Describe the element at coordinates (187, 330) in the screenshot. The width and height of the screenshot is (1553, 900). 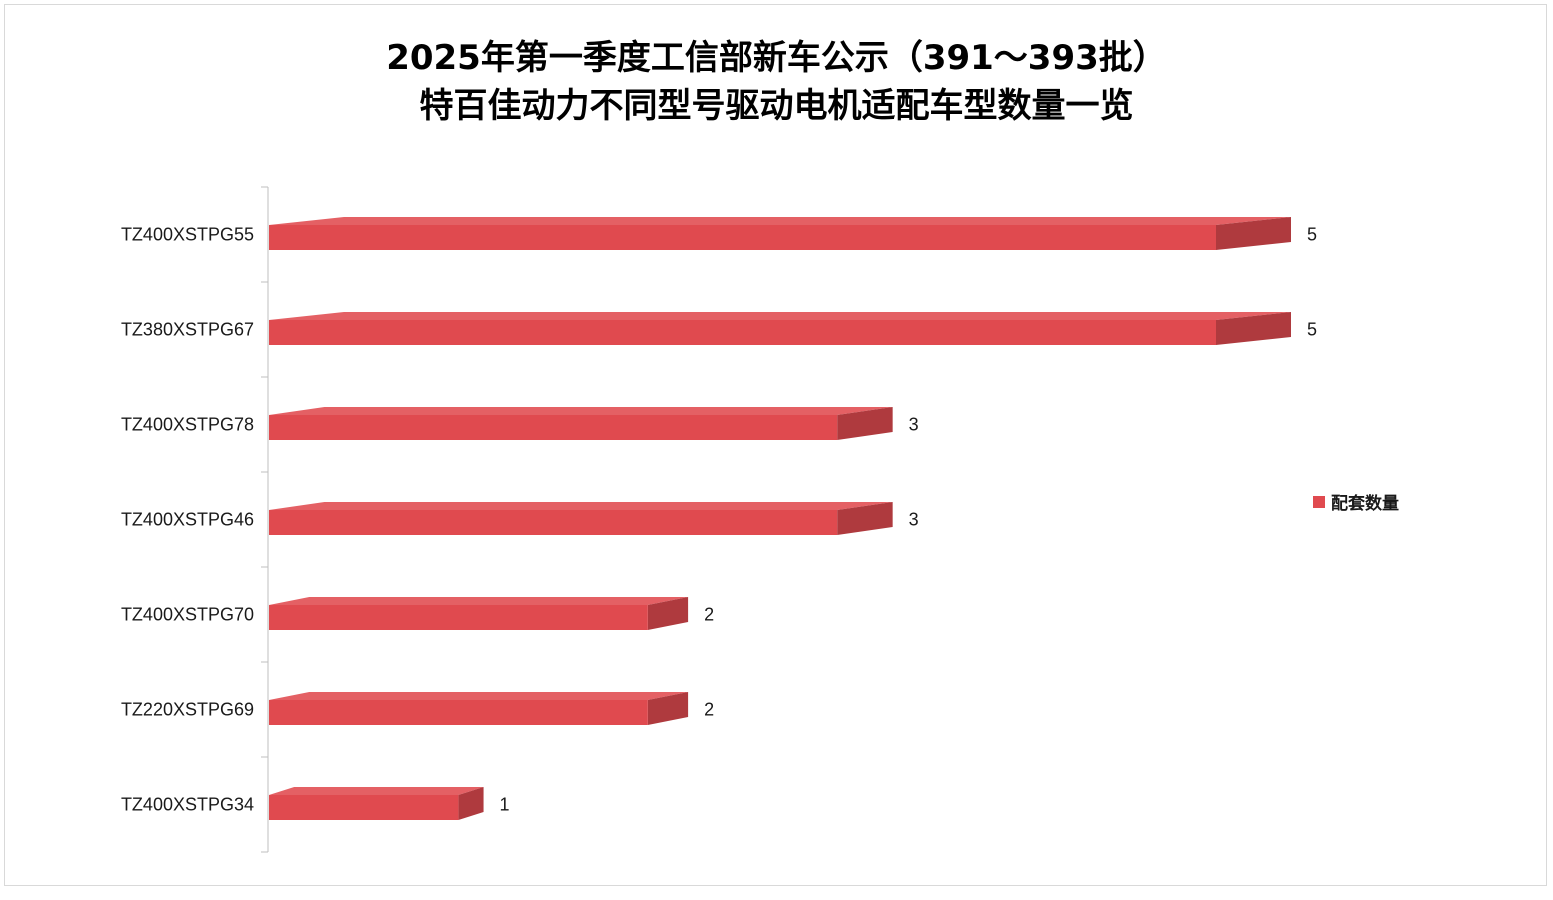
I see `category-label: TZ380XSTPG67` at that location.